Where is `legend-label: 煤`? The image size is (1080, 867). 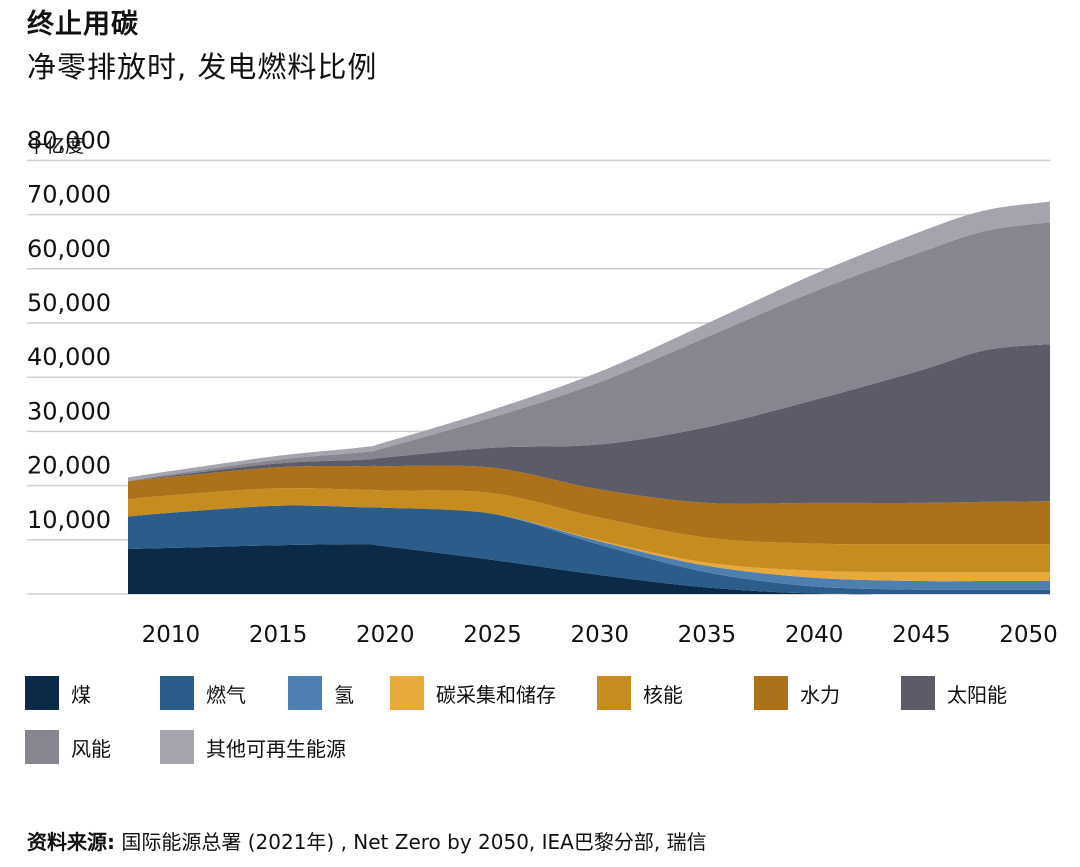
legend-label: 煤 is located at coordinates (81, 694).